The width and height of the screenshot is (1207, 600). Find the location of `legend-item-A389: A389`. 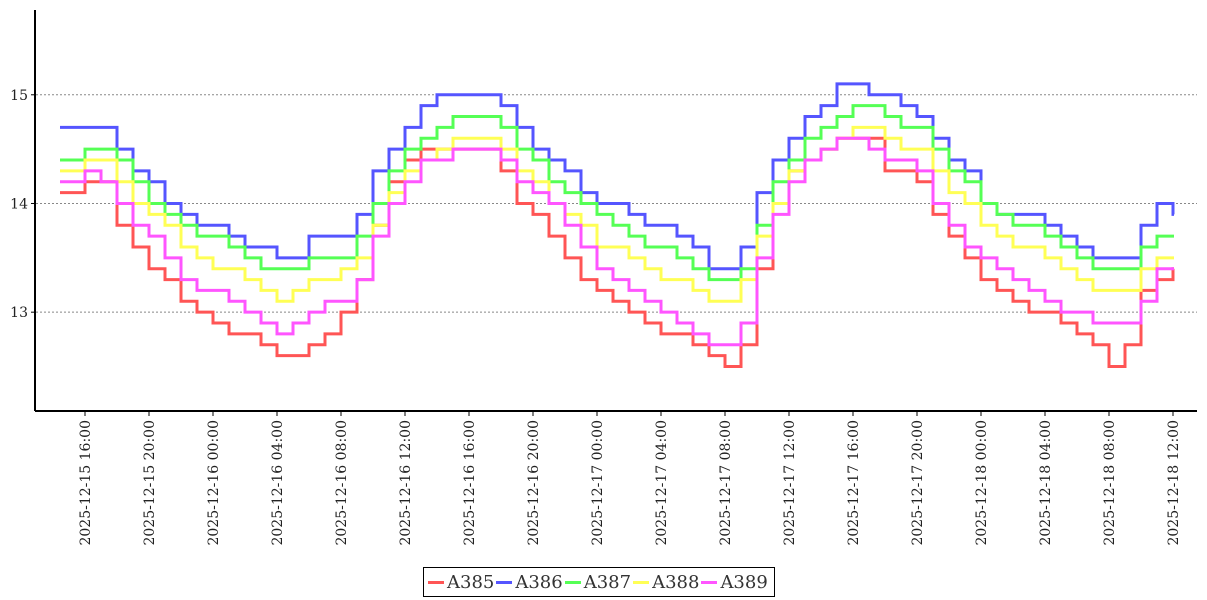

legend-item-A389: A389 is located at coordinates (734, 582).